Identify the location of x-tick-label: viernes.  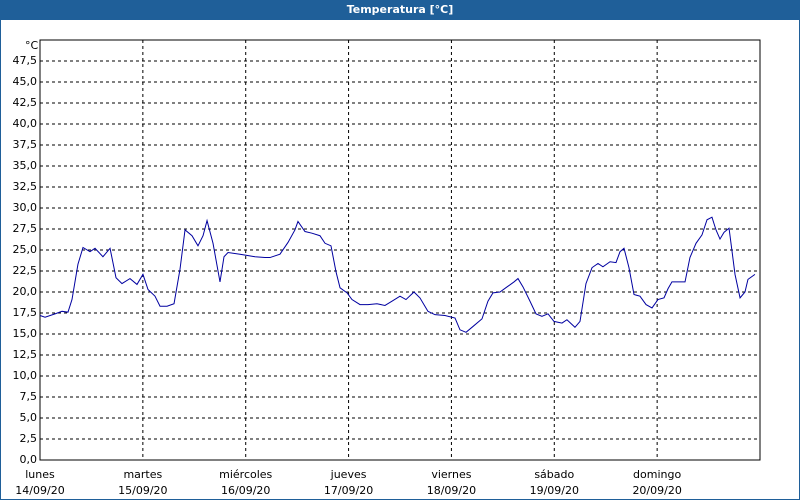
(451, 474).